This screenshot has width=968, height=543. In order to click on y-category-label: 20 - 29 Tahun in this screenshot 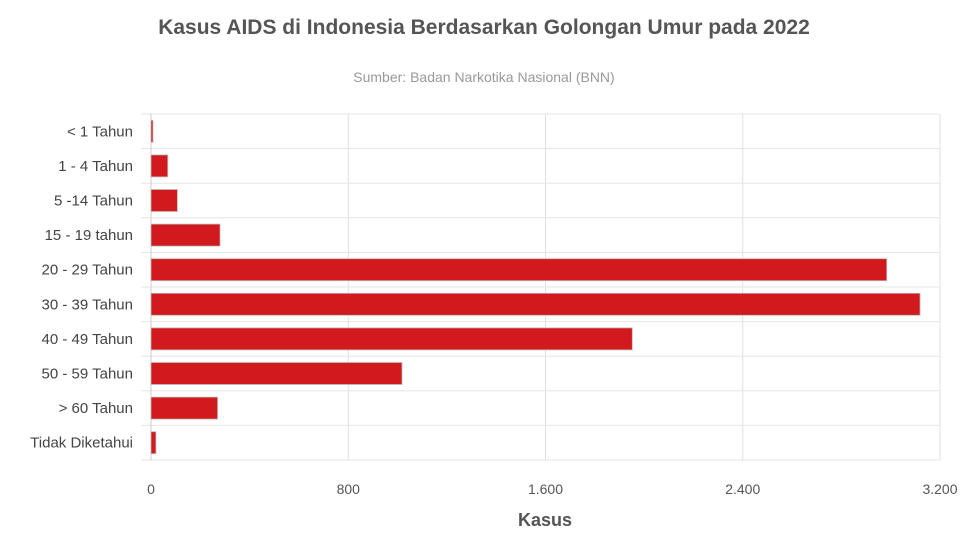, I will do `click(87, 270)`.